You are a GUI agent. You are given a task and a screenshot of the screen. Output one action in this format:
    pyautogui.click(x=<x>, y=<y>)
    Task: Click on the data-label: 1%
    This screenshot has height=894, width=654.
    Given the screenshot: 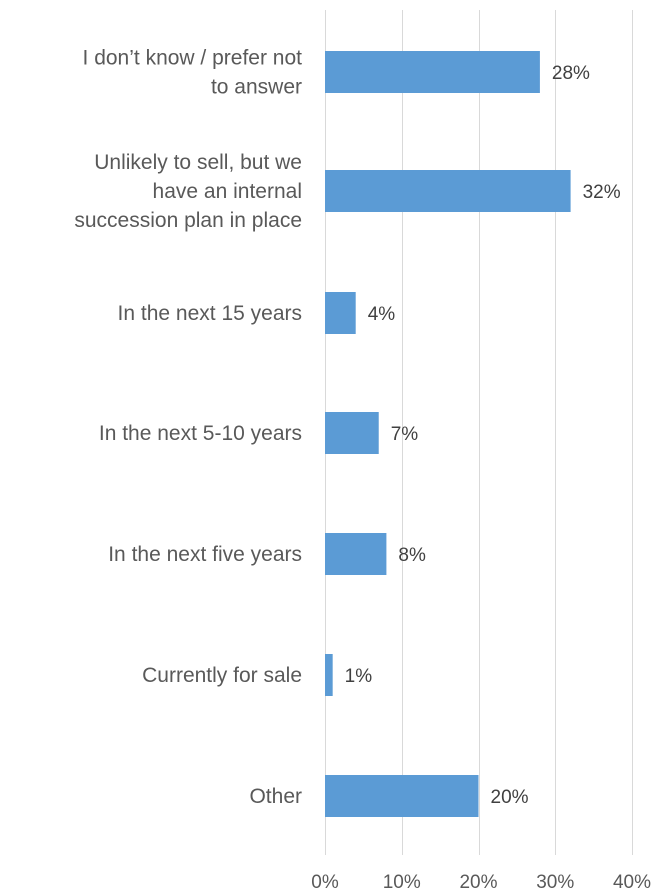 What is the action you would take?
    pyautogui.click(x=359, y=676)
    